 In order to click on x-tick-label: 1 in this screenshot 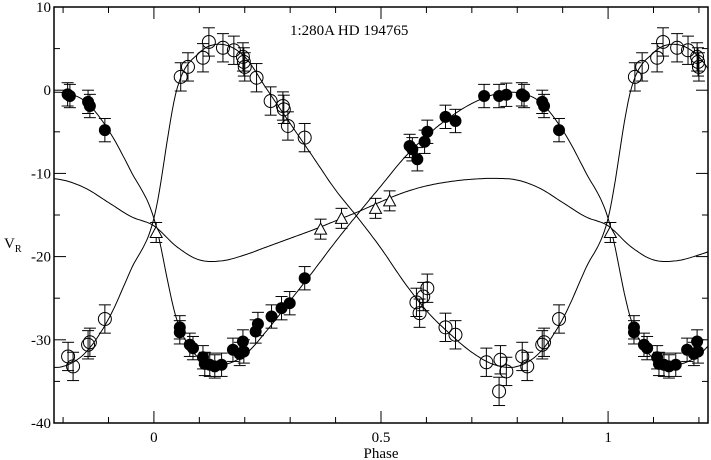, I will do `click(608, 438)`.